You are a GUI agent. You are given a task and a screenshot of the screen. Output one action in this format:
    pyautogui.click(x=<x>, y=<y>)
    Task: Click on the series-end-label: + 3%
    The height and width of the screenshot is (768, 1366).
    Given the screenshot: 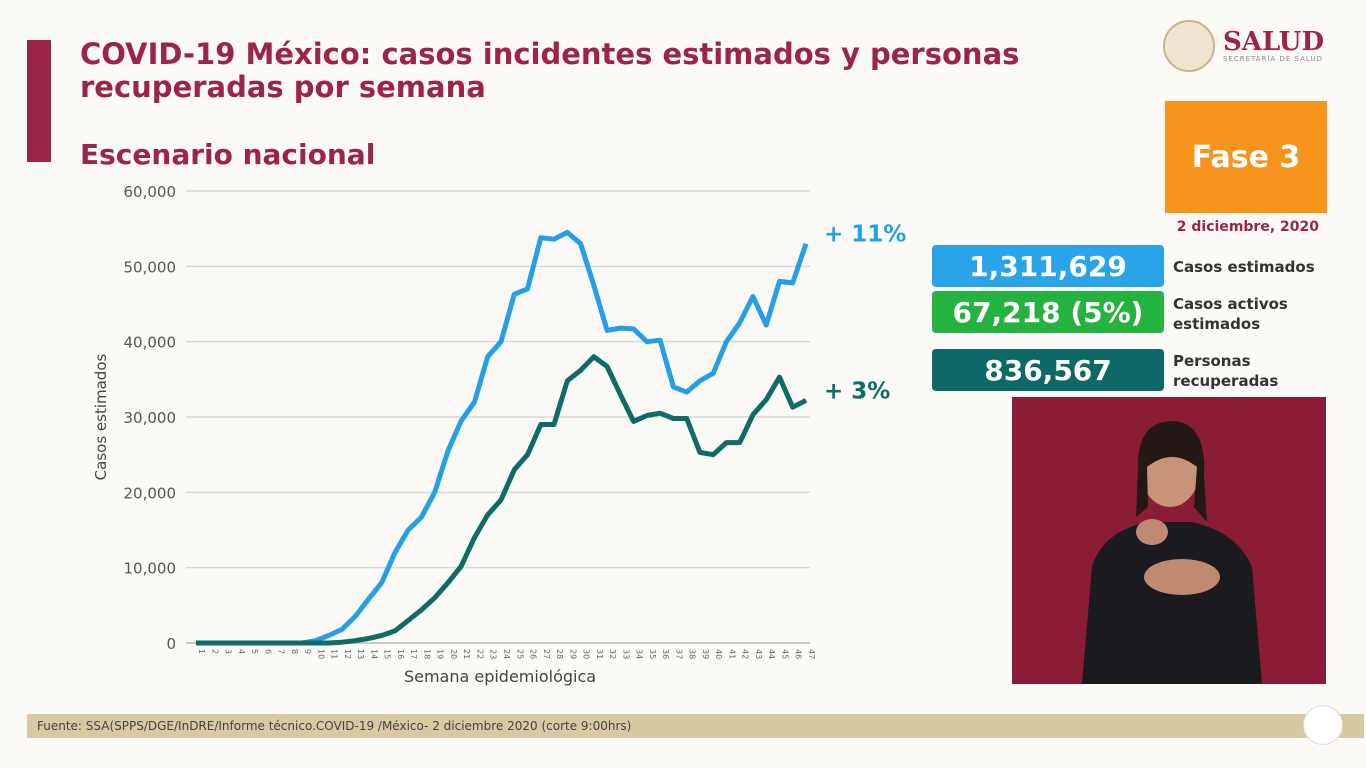 What is the action you would take?
    pyautogui.click(x=857, y=391)
    